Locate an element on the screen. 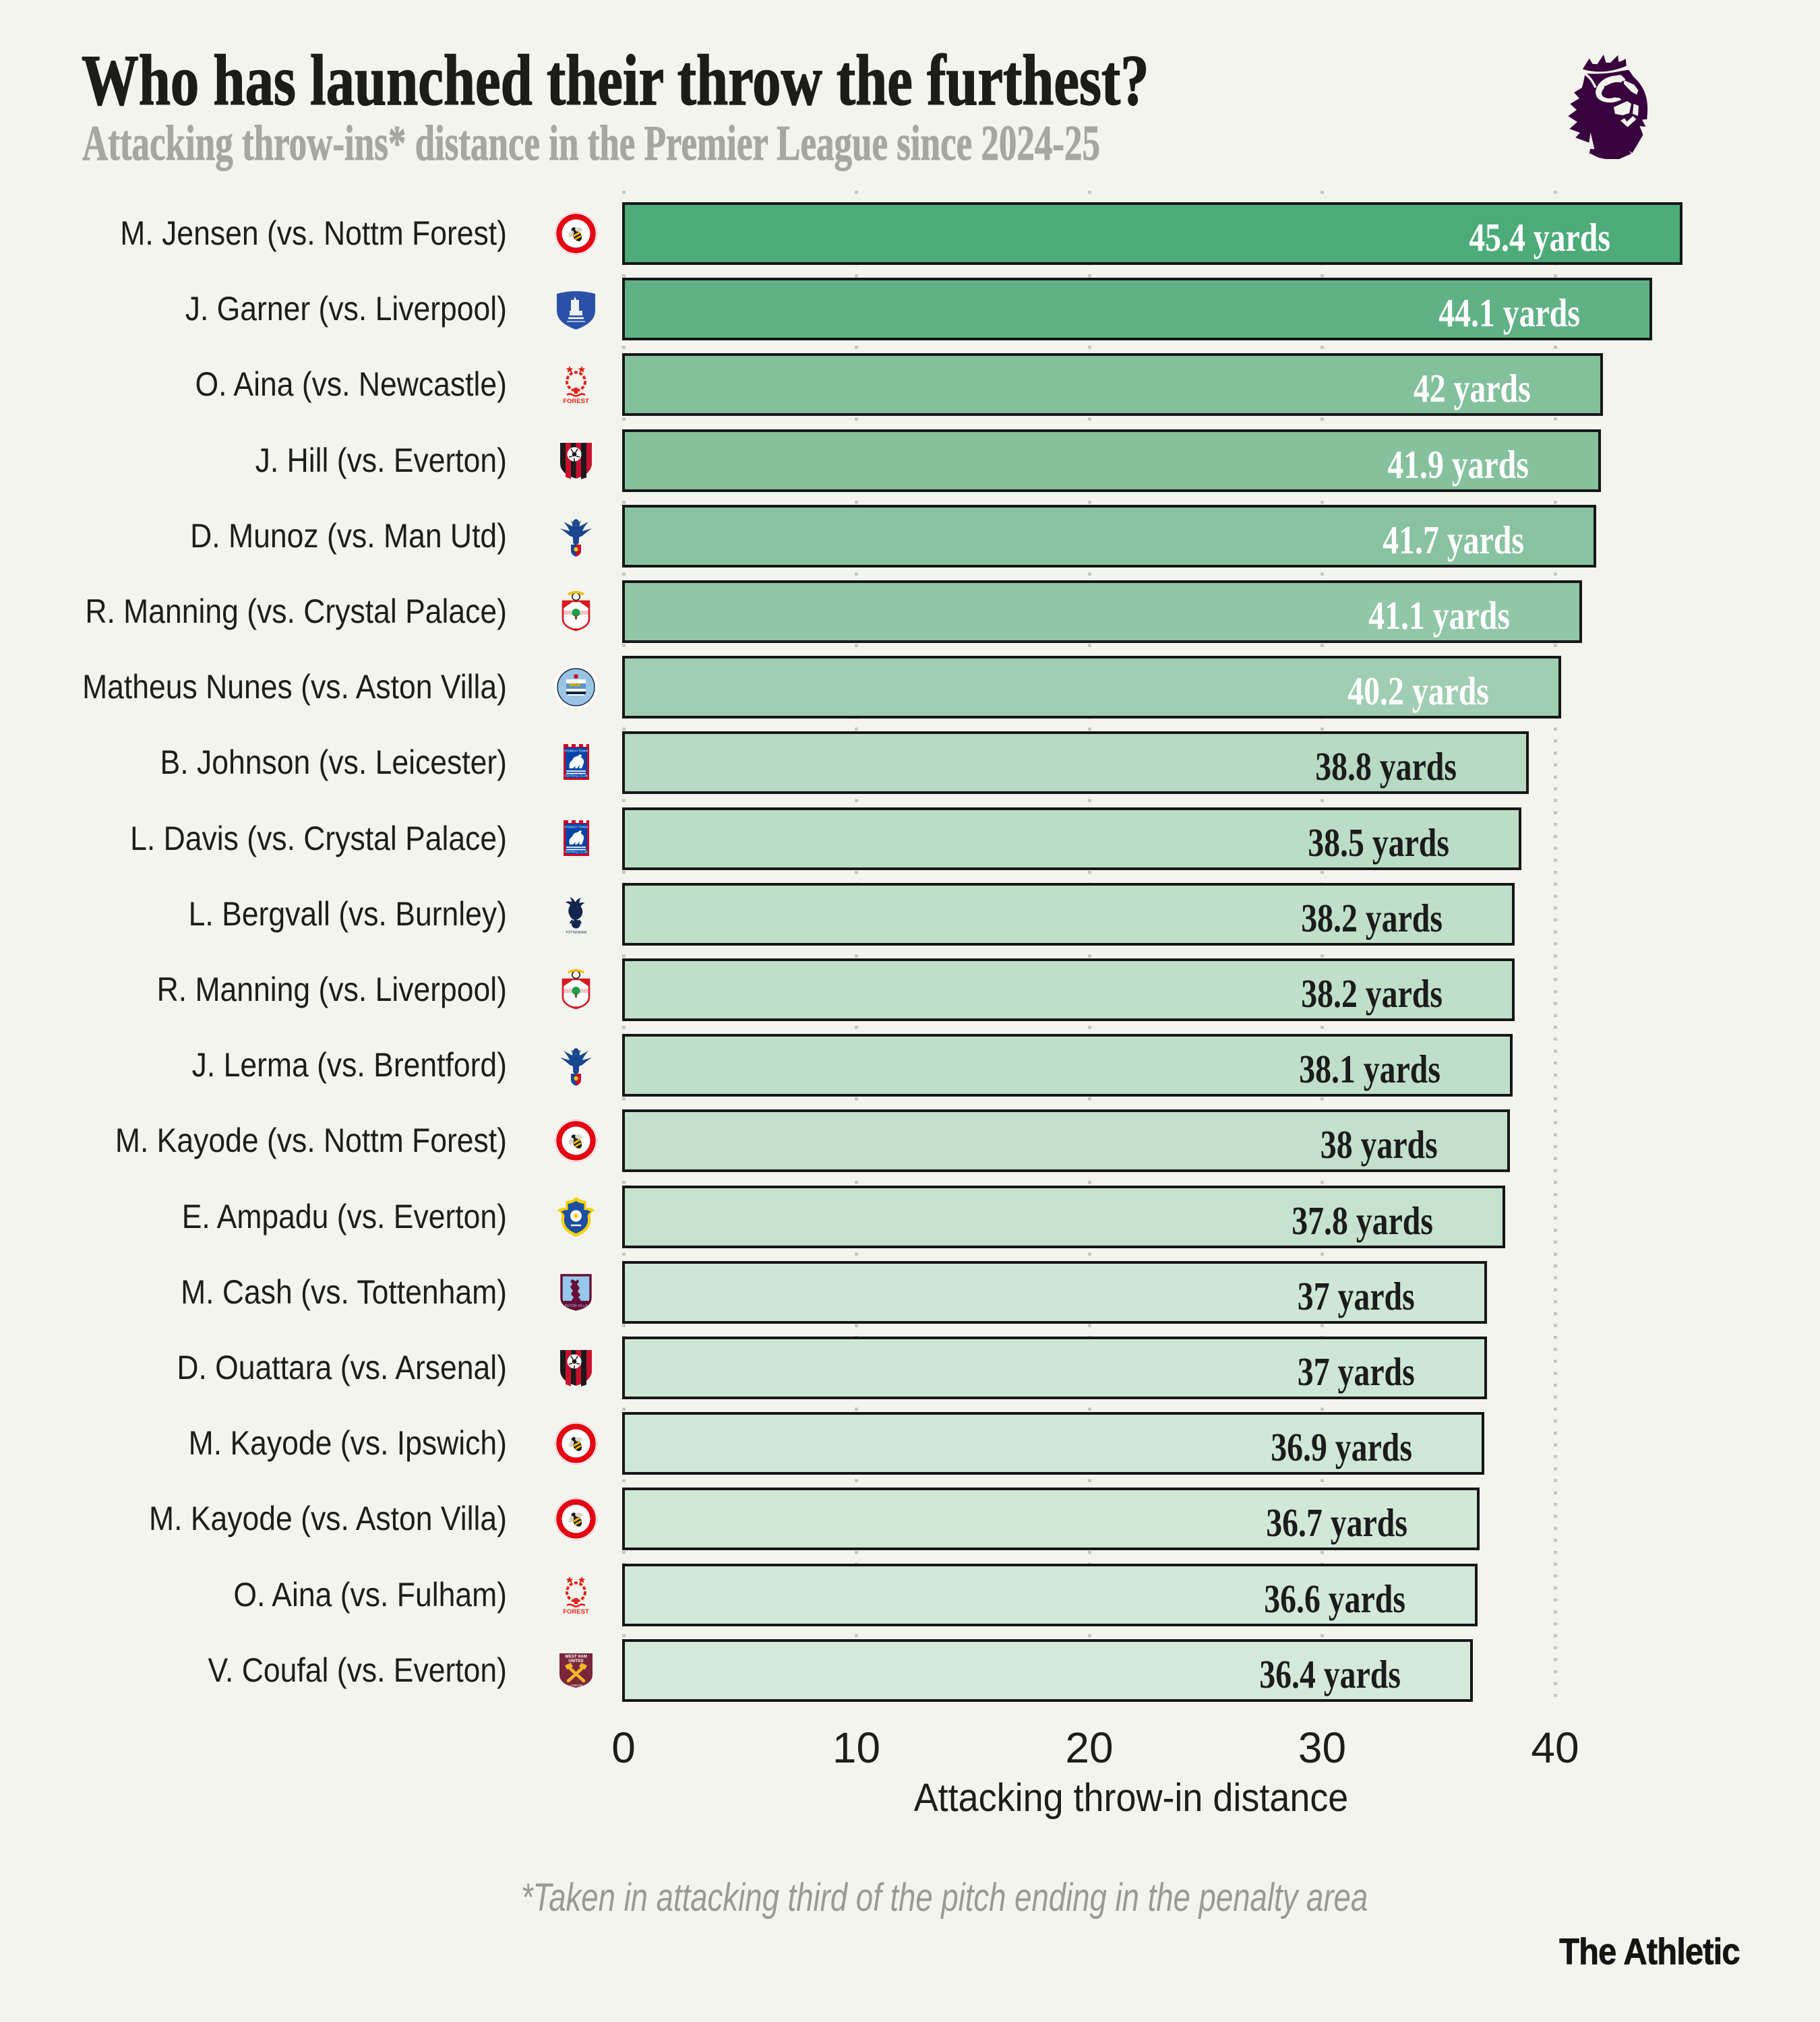 The image size is (1820, 2022). svg-text: TOTTENHAM is located at coordinates (576, 933).